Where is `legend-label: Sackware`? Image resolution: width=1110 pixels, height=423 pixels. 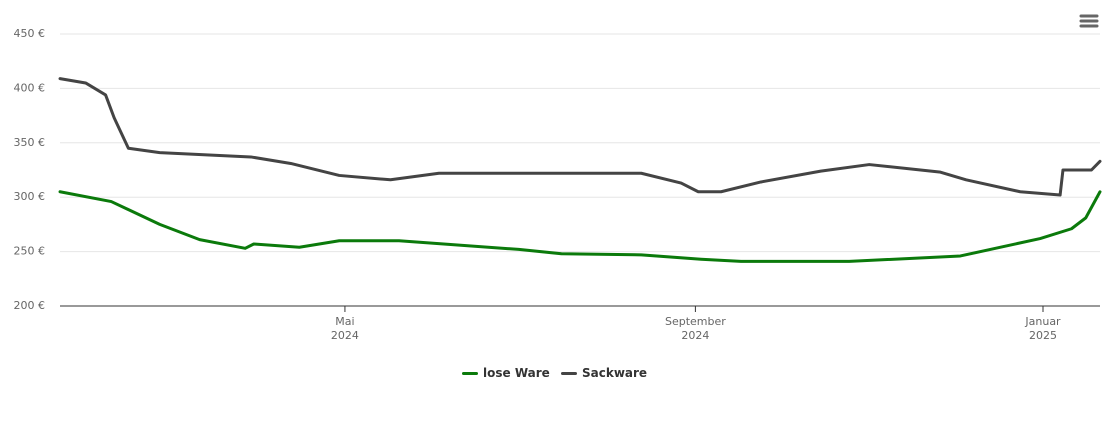 legend-label: Sackware is located at coordinates (615, 373).